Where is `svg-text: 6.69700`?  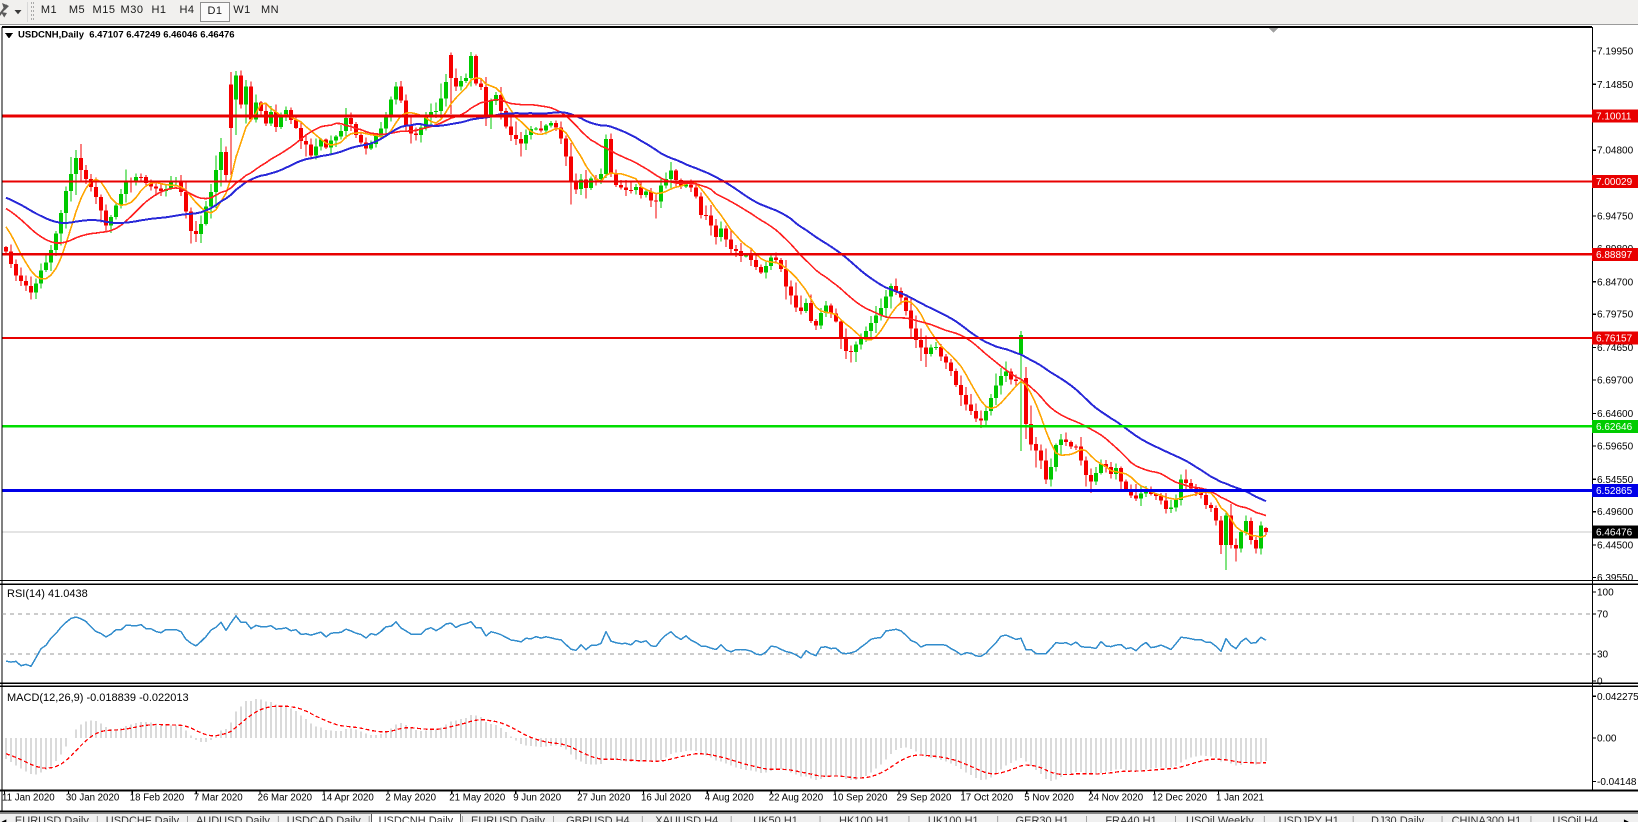
svg-text: 6.69700 is located at coordinates (1615, 381).